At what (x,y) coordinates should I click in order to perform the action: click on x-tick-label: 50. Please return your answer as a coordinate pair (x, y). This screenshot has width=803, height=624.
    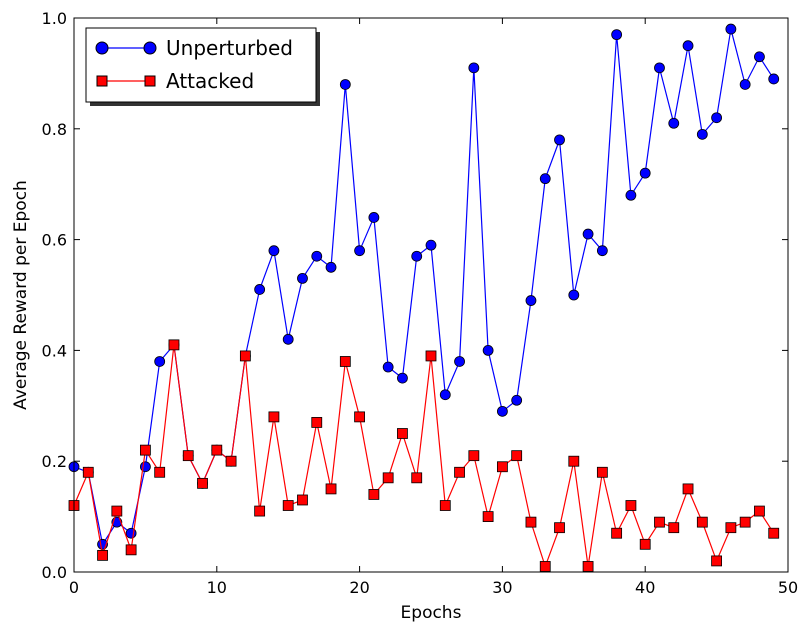
    Looking at the image, I should click on (788, 587).